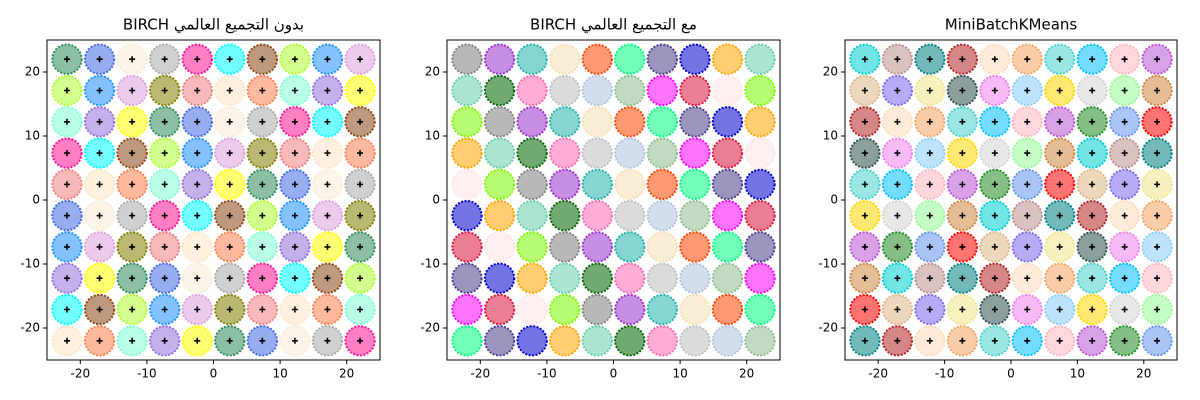 The height and width of the screenshot is (400, 1200). Describe the element at coordinates (679, 374) in the screenshot. I see `x-tick-label: 10` at that location.